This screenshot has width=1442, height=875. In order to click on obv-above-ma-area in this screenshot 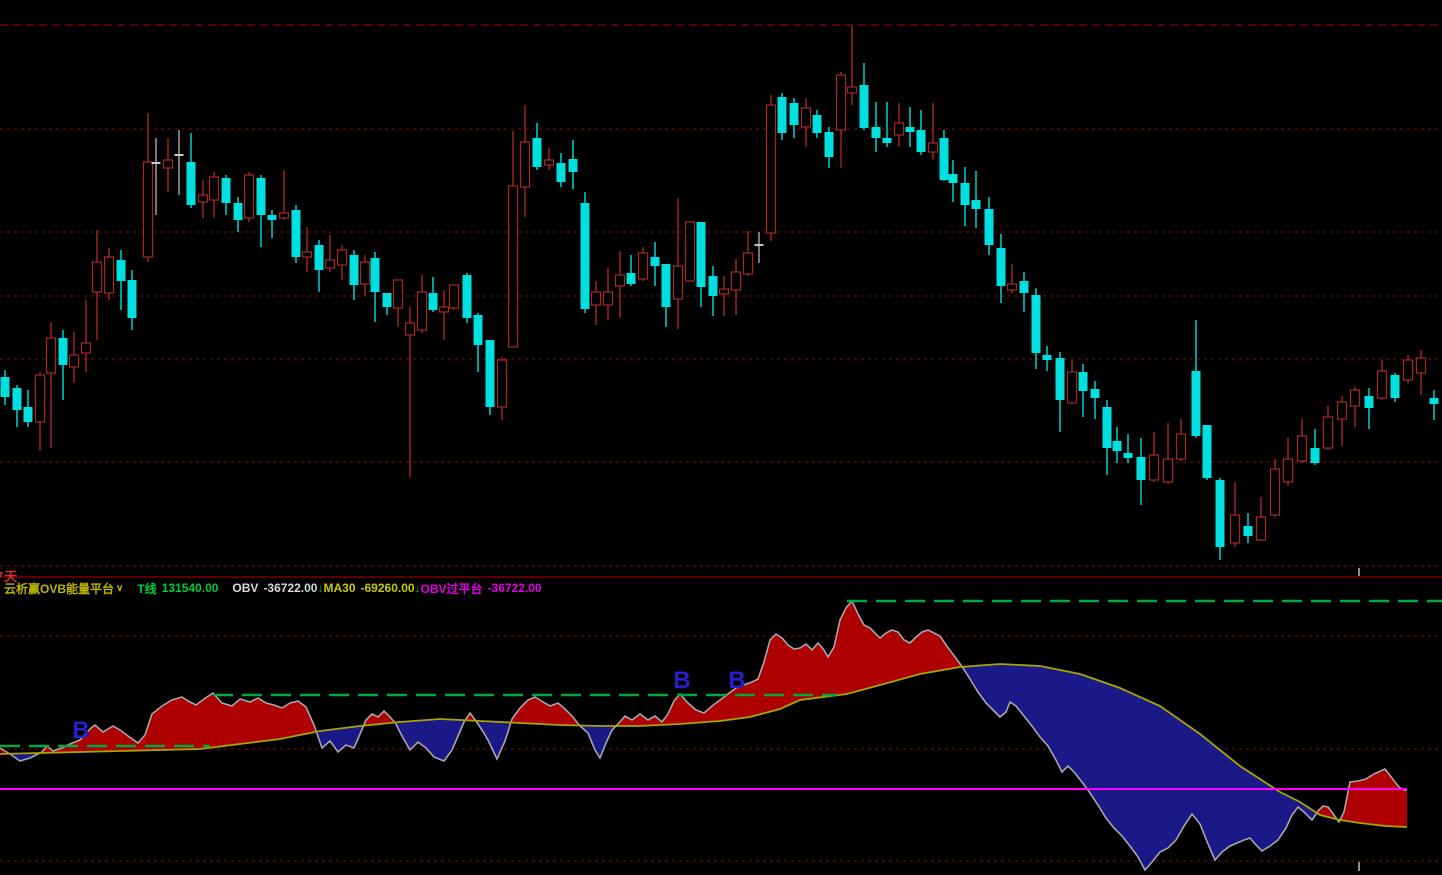, I will do `click(178, 723)`.